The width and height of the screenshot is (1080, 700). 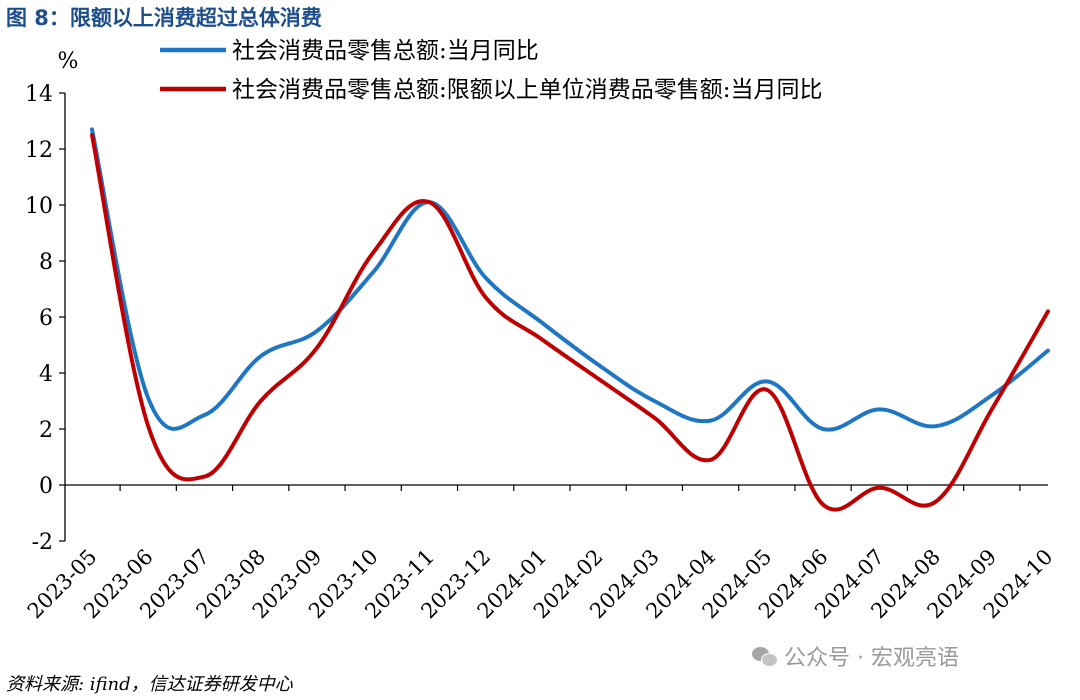 I want to click on y-tick-label: 6, so click(x=46, y=318).